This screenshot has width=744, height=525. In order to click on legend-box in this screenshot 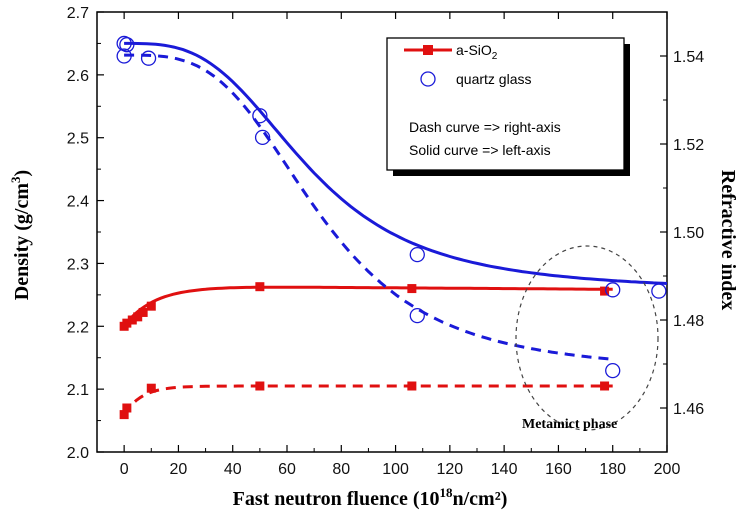, I will do `click(505, 104)`.